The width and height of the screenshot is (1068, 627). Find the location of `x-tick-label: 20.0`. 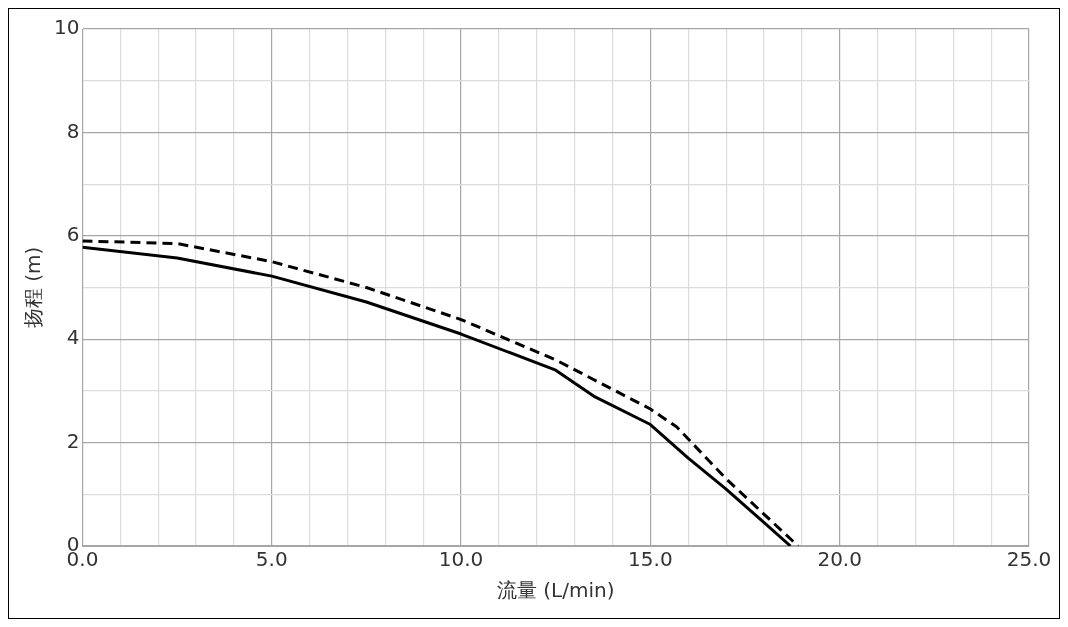

x-tick-label: 20.0 is located at coordinates (839, 559).